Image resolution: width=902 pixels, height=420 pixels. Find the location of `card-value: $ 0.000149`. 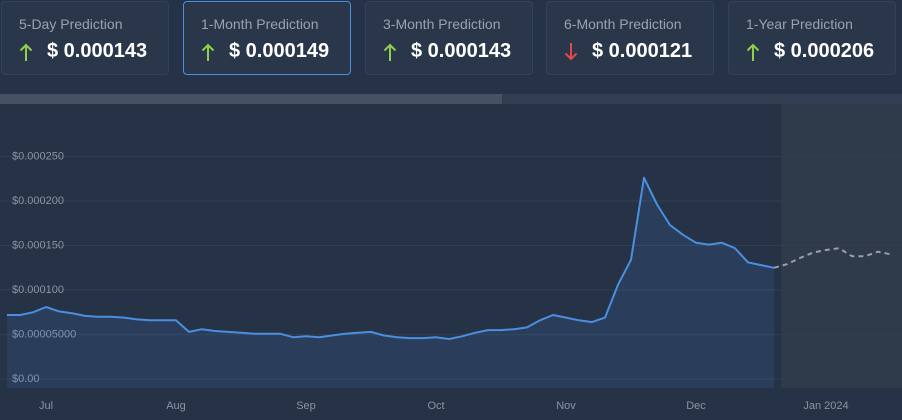

card-value: $ 0.000149 is located at coordinates (279, 51).